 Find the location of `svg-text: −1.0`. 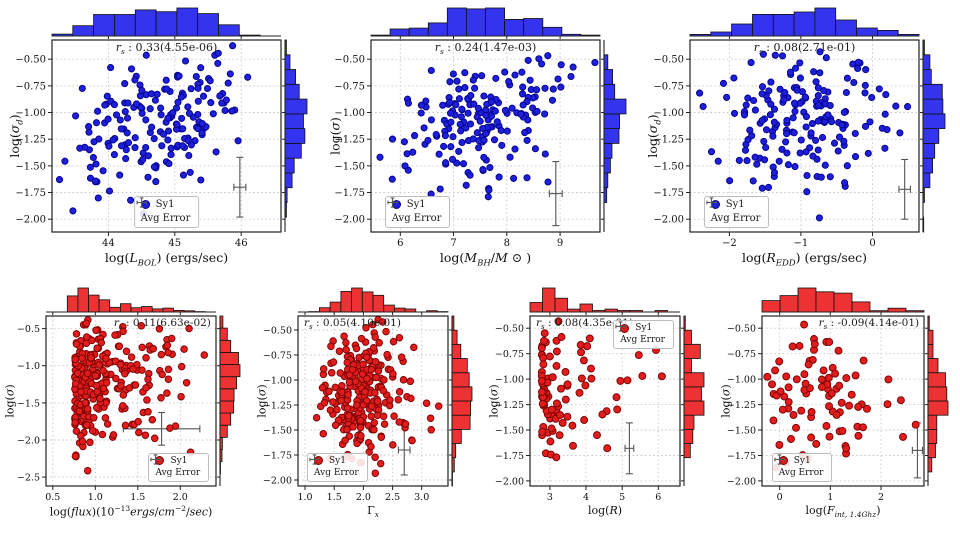

svg-text: −1.0 is located at coordinates (28, 366).